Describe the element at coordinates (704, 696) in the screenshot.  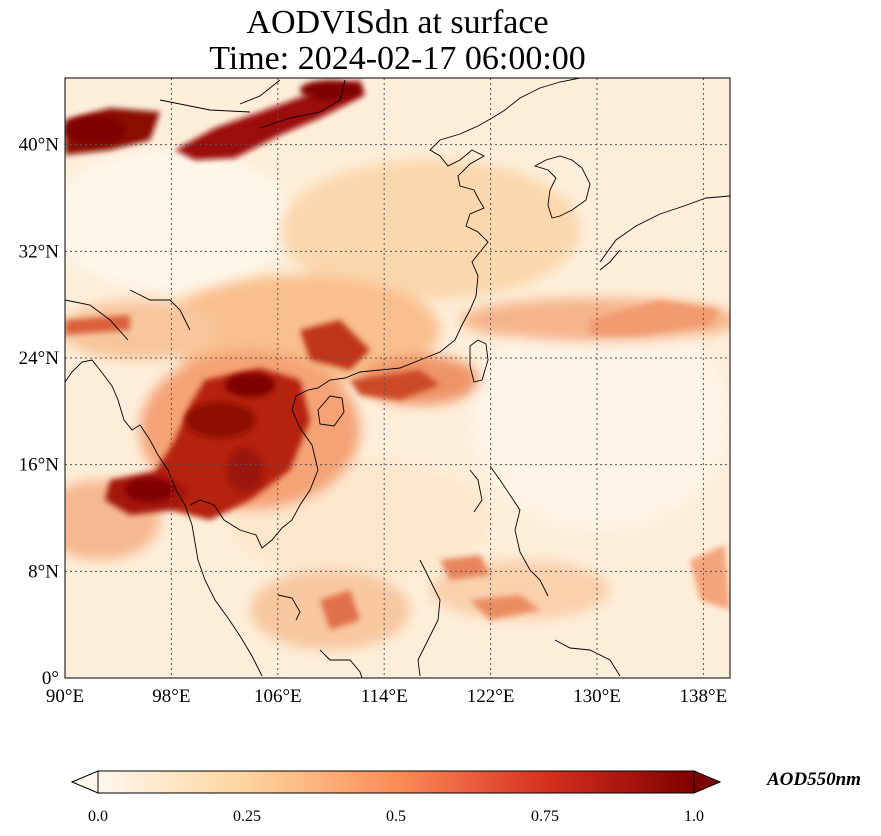
I see `lon-tick-label: 138°E` at that location.